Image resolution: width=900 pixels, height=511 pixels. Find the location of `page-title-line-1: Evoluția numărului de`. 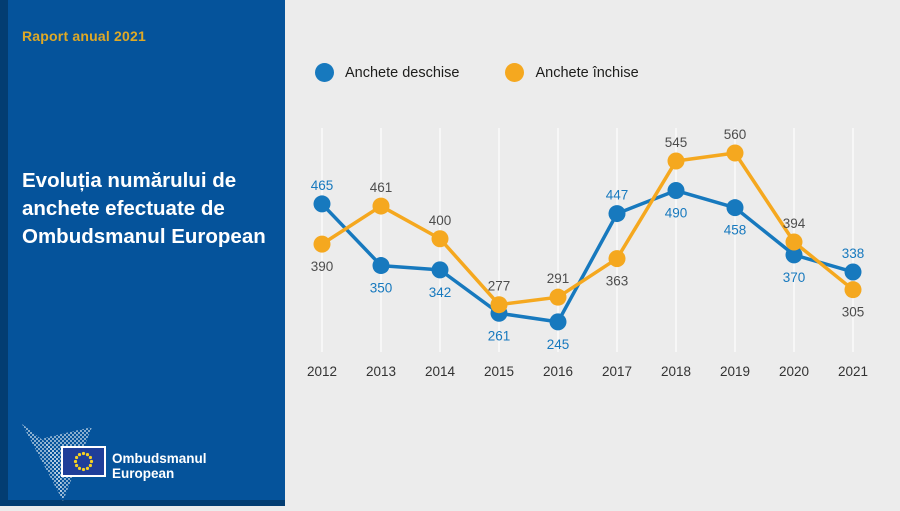

page-title-line-1: Evoluția numărului de is located at coordinates (129, 180).